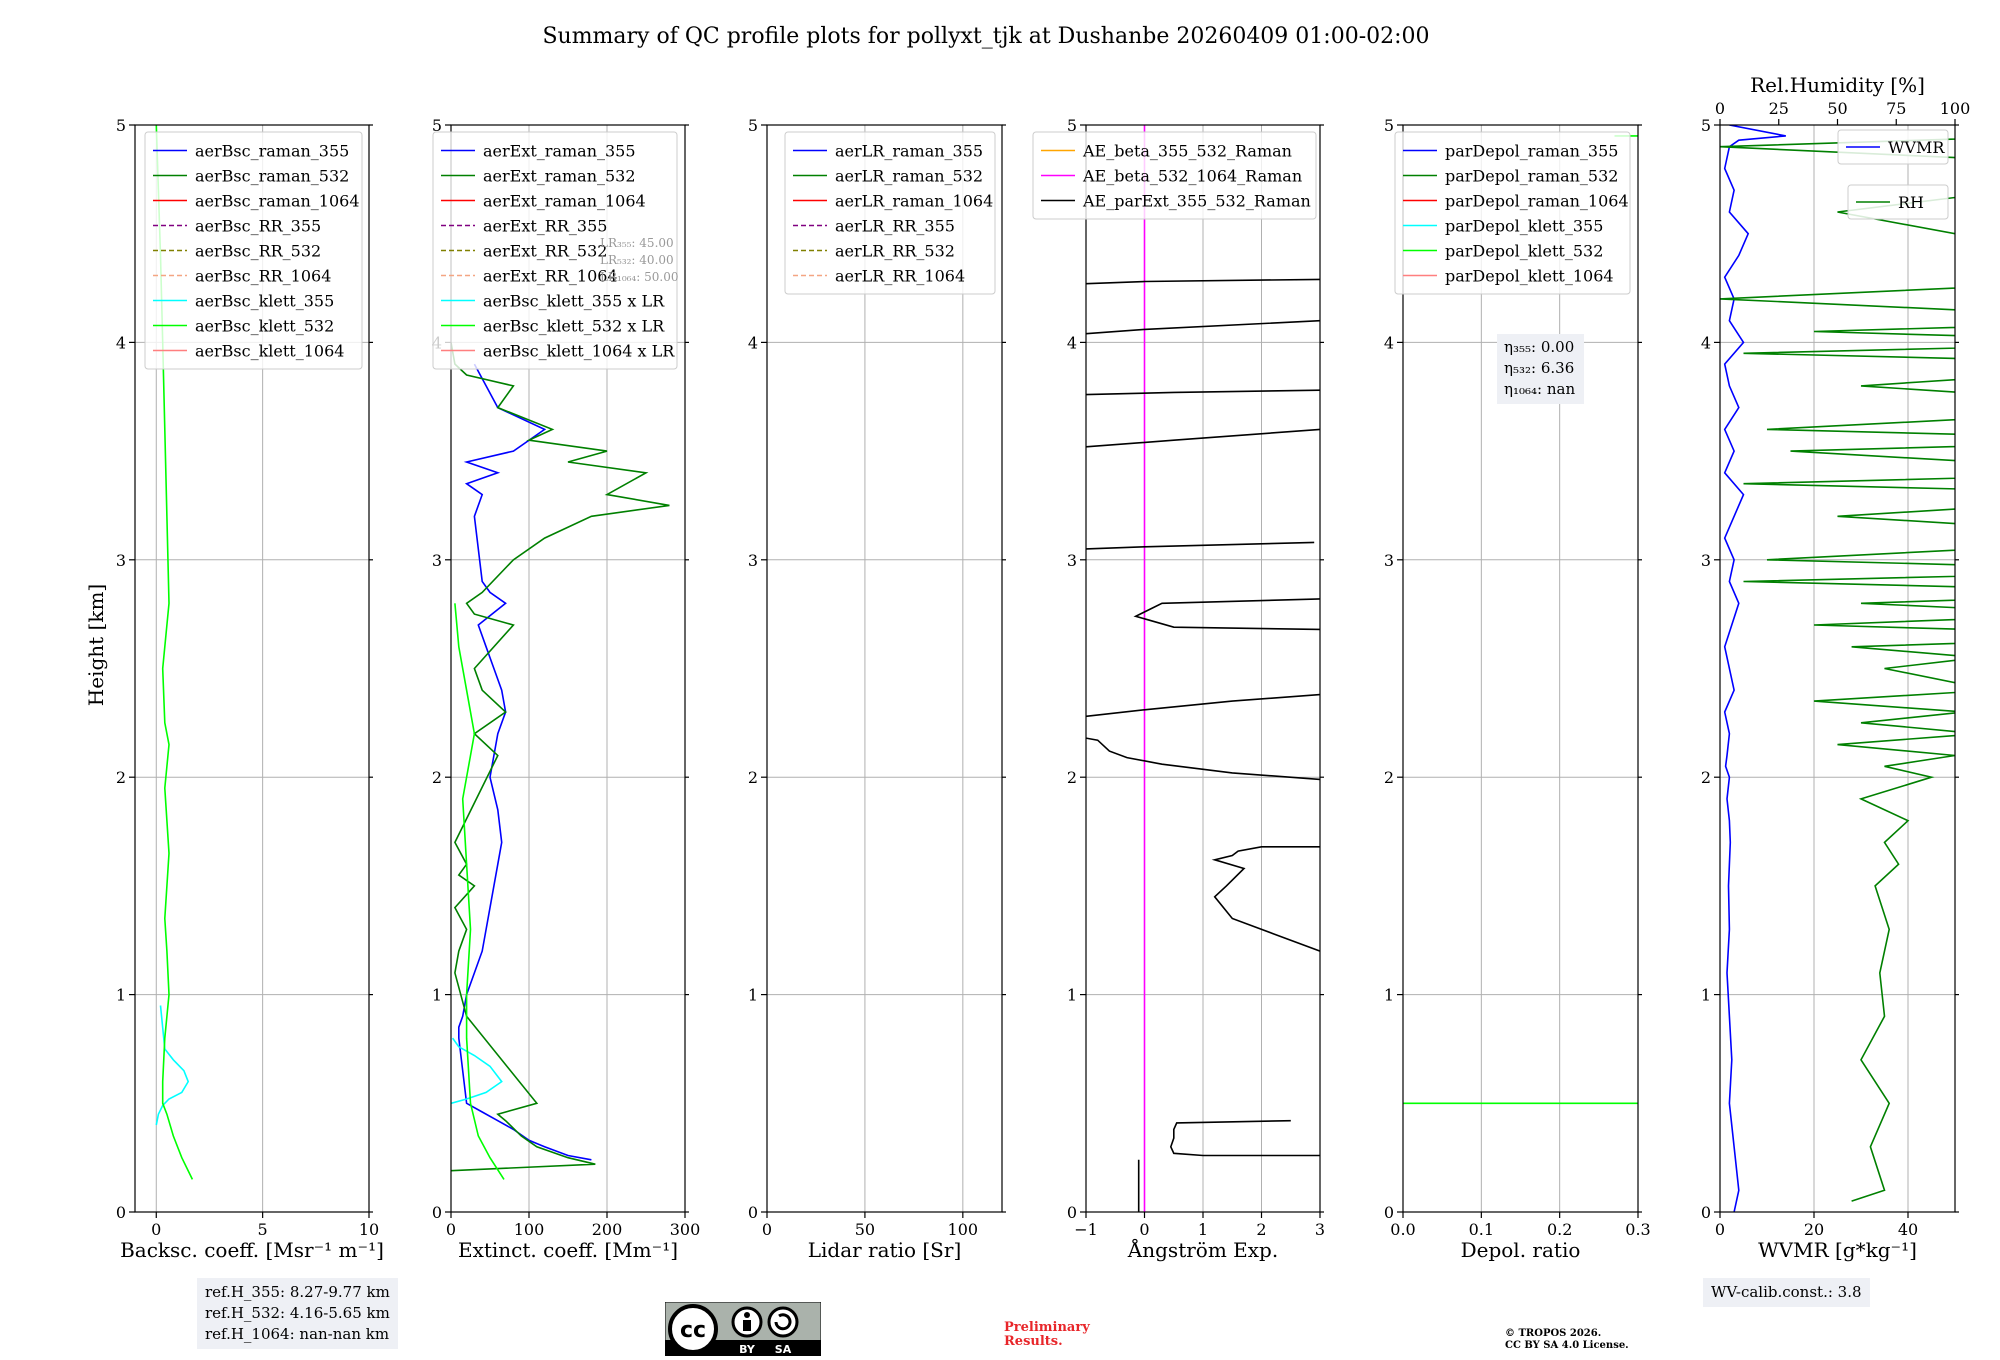  I want to click on eta-label: η₅₃₂: 6.36, so click(1539, 368).